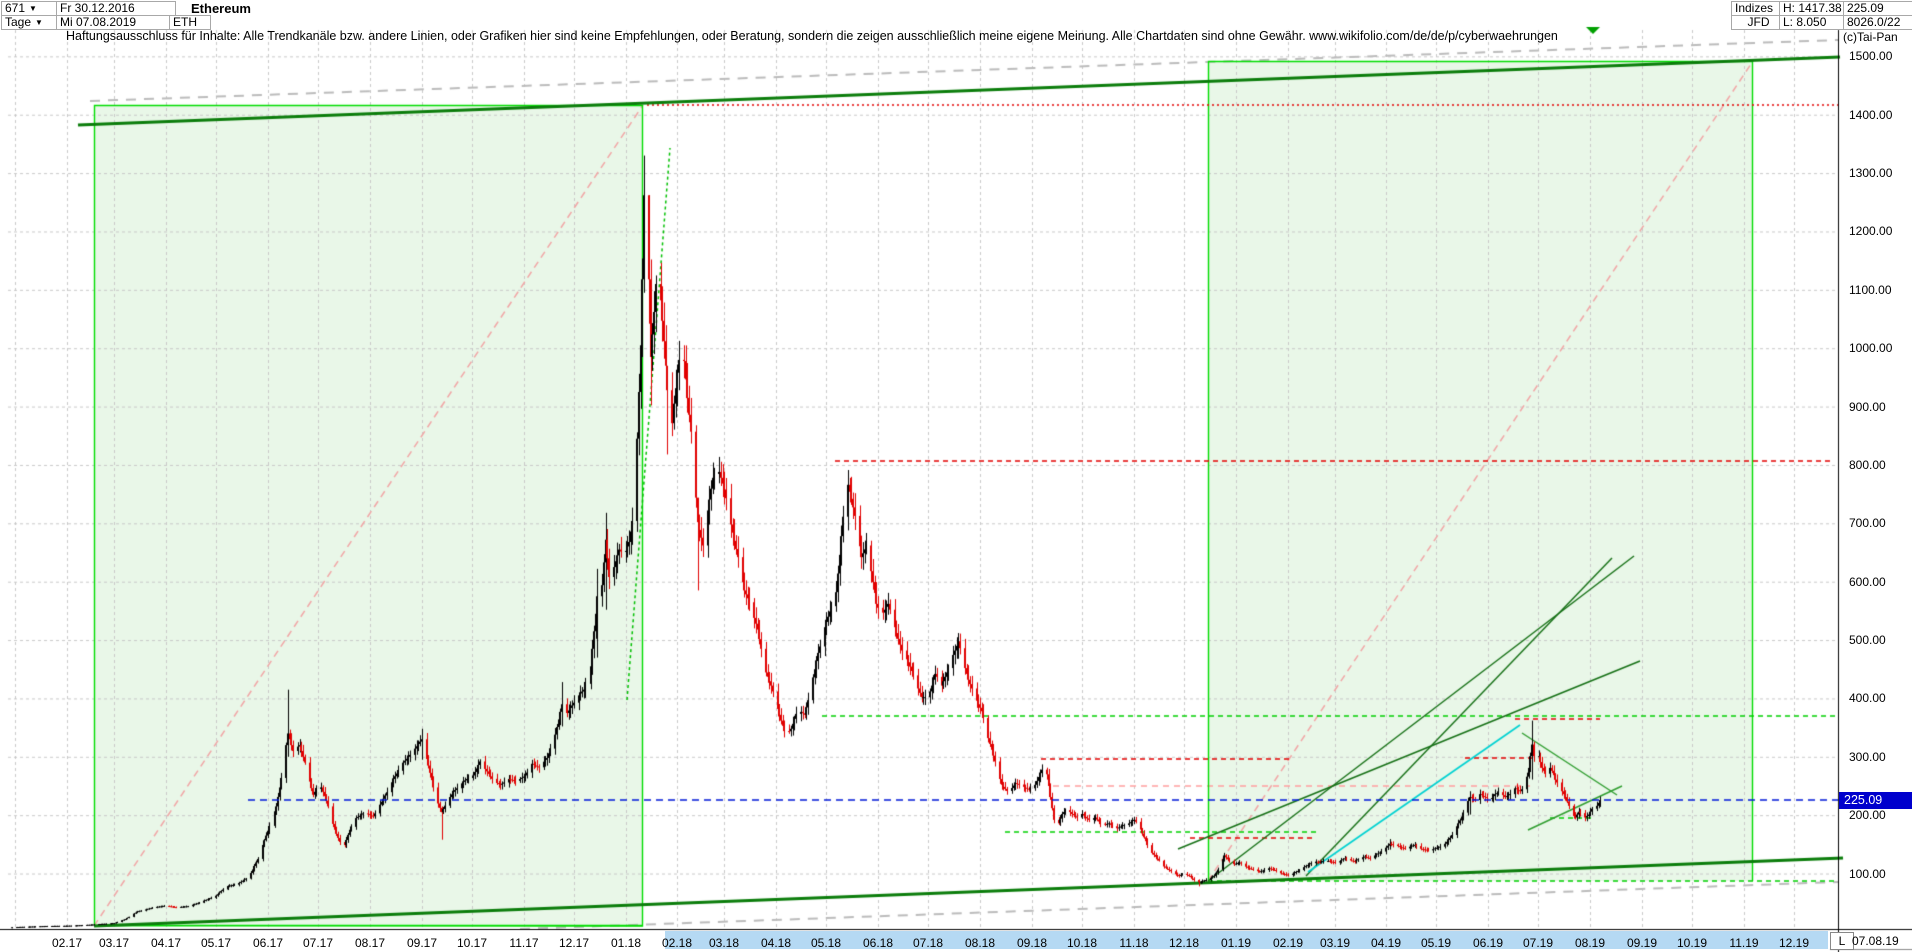 This screenshot has height=952, width=1912. Describe the element at coordinates (216, 943) in the screenshot. I see `month-label: 05.17` at that location.